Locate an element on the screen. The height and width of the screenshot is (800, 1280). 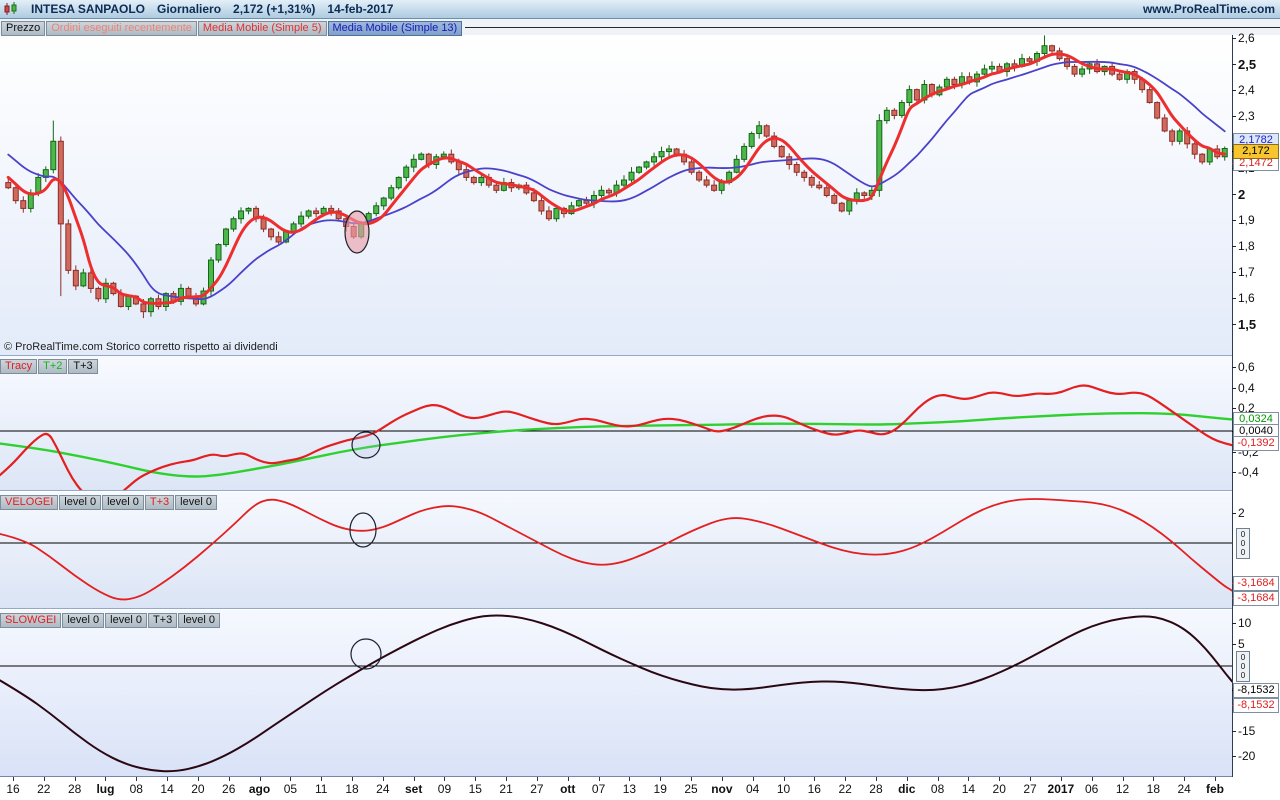
legend-tab-velogei: VELOGEI is located at coordinates (29, 502).